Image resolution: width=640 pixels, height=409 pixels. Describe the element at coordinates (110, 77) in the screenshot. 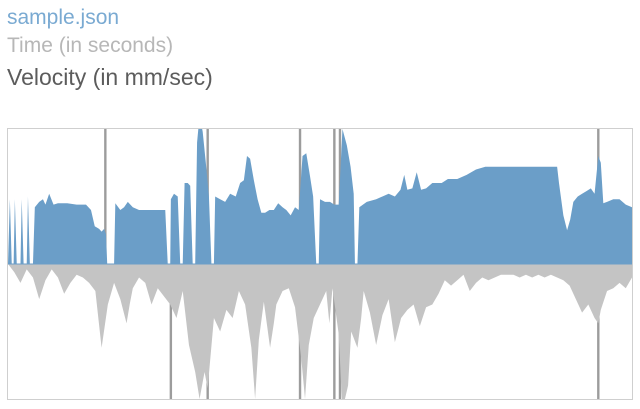

I see `y-axis-label: Velocity (in mm/sec)` at that location.